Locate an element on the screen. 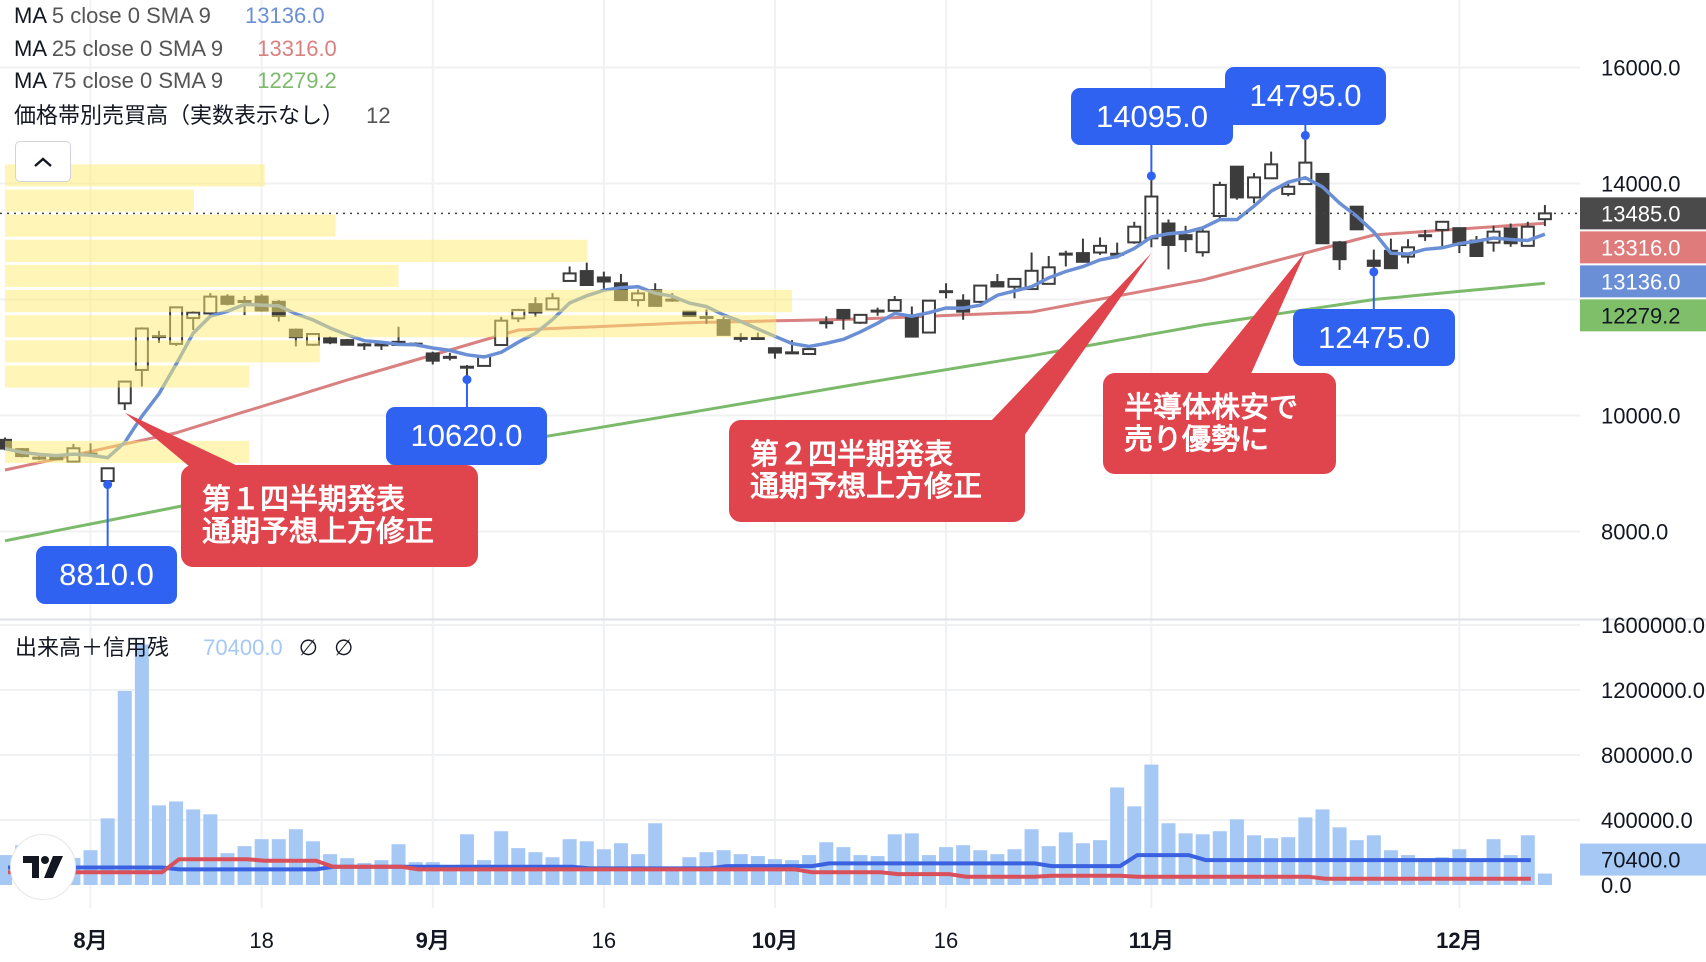  price-badge-label: 12279.2 is located at coordinates (1641, 315).